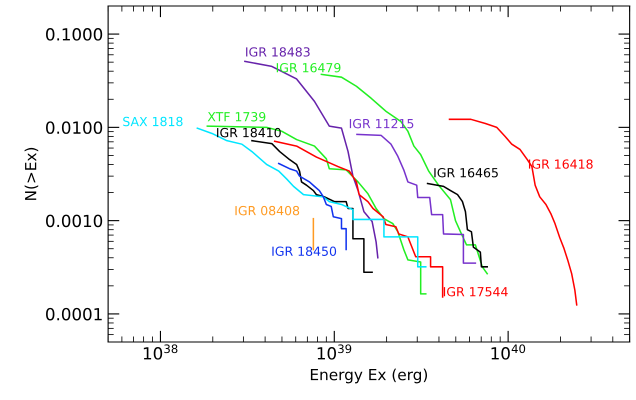 This screenshot has width=636, height=400. Describe the element at coordinates (74, 127) in the screenshot. I see `y-tick-label: 0.0100` at that location.